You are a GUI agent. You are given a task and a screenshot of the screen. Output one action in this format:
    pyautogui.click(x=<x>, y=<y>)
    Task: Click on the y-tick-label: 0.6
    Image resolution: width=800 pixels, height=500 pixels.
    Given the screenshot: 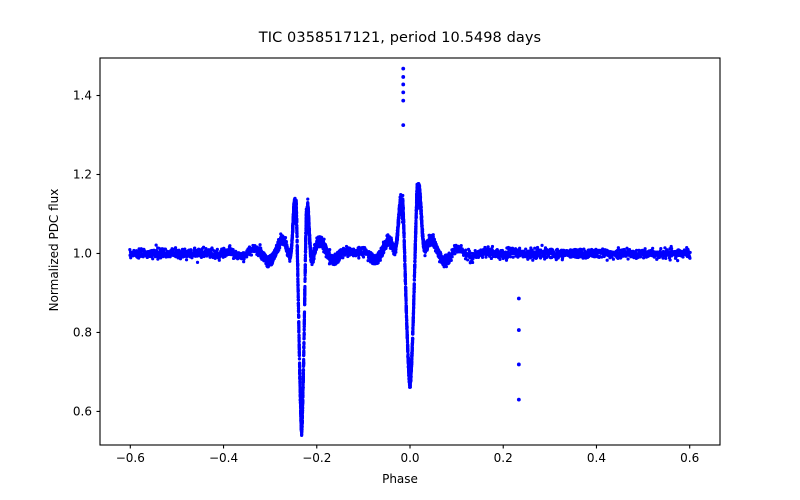 What is the action you would take?
    pyautogui.click(x=82, y=412)
    